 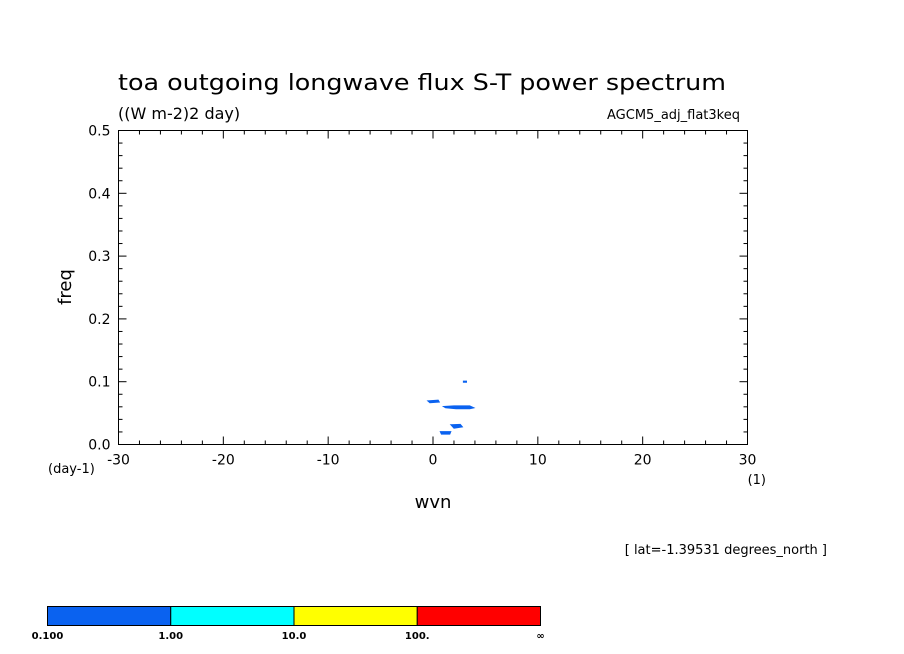 What do you see at coordinates (99, 383) in the screenshot?
I see `y-tick-label: 0.1` at bounding box center [99, 383].